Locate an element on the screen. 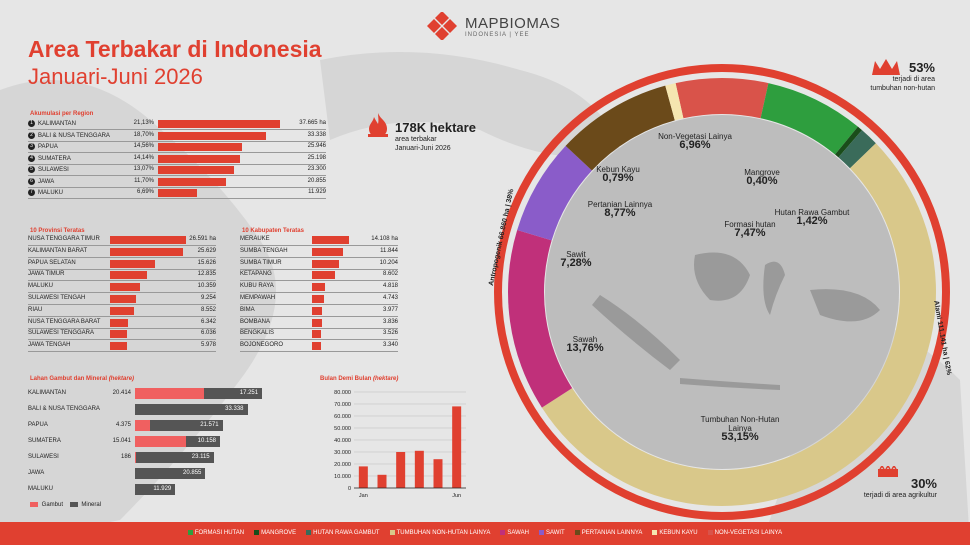  regency-row-label: MERAUKE is located at coordinates (255, 239).